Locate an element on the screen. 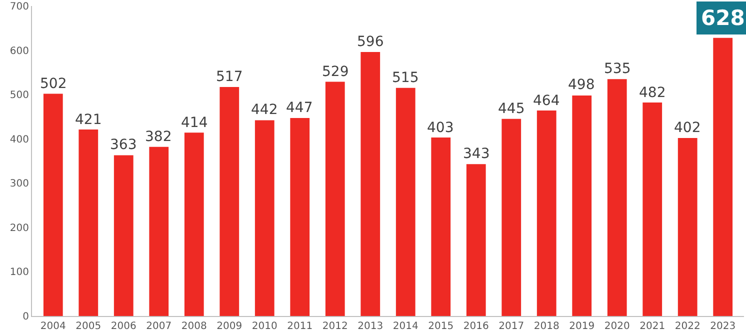 The width and height of the screenshot is (746, 336). data-label: 498 is located at coordinates (581, 85).